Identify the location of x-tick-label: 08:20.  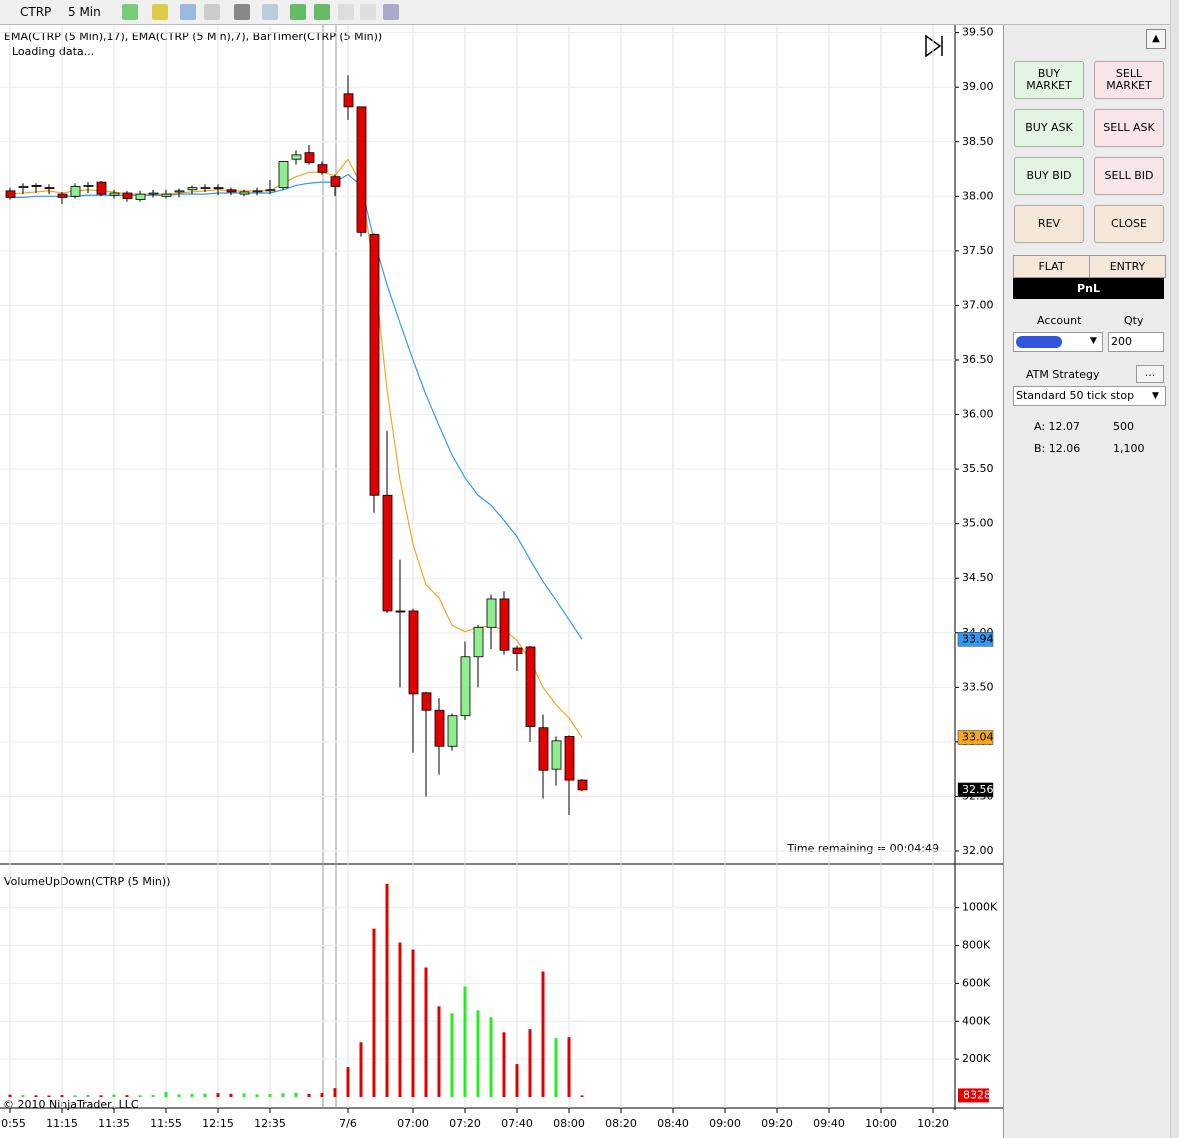
(621, 1123).